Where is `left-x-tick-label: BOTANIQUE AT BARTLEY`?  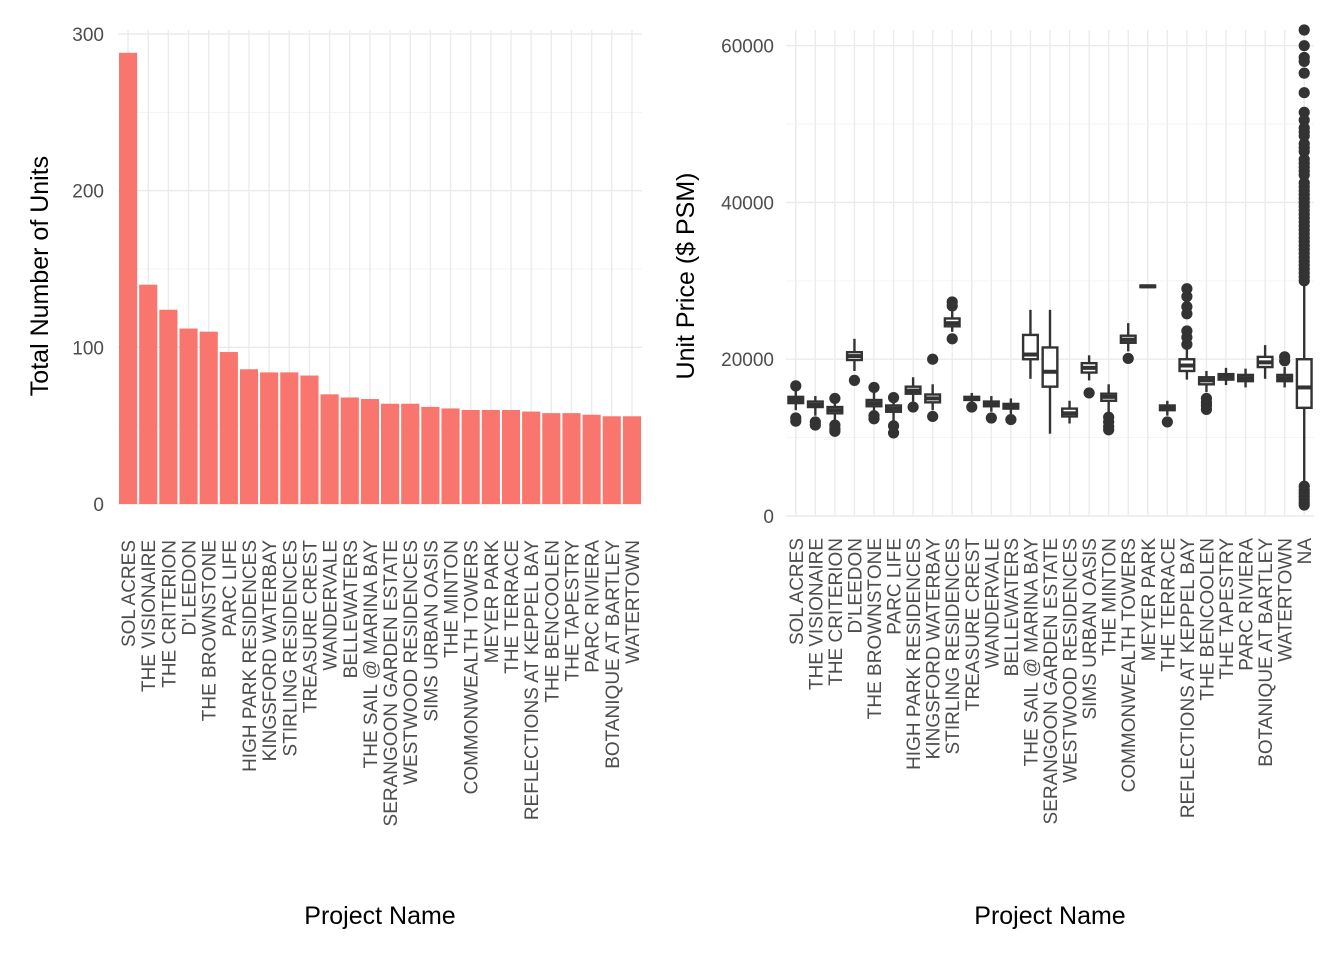
left-x-tick-label: BOTANIQUE AT BARTLEY is located at coordinates (613, 654).